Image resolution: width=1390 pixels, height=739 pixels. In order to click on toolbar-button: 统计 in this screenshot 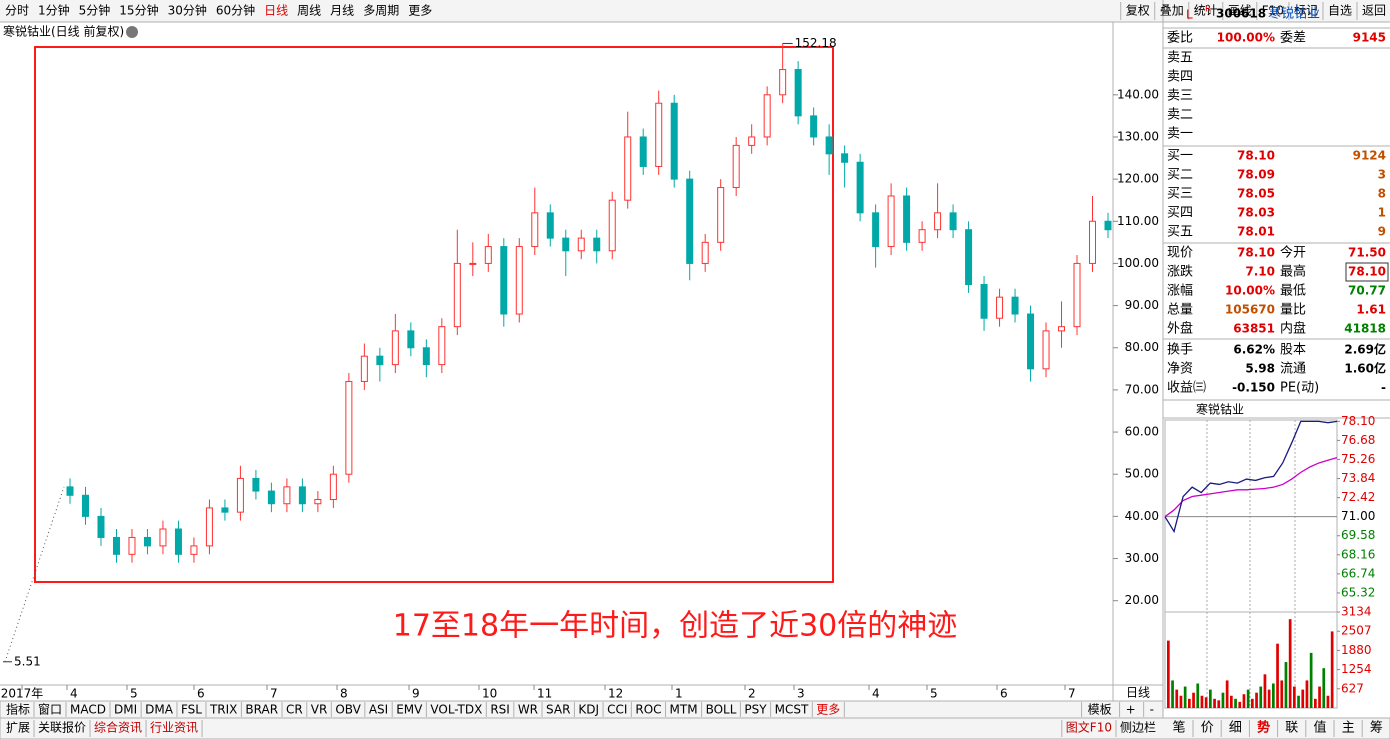, I will do `click(1206, 11)`.